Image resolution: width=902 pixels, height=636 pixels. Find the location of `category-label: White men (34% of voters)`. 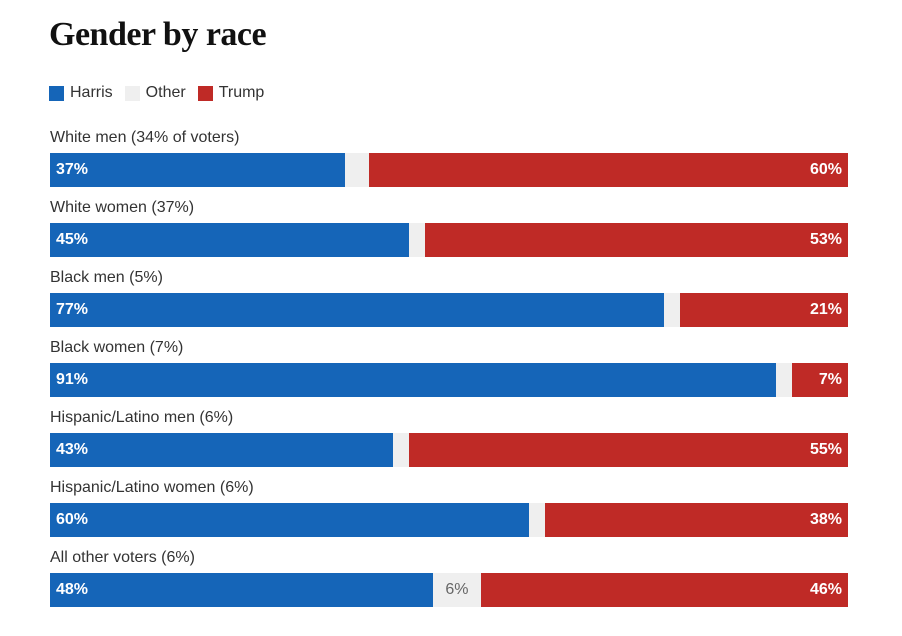

category-label: White men (34% of voters) is located at coordinates (145, 137).